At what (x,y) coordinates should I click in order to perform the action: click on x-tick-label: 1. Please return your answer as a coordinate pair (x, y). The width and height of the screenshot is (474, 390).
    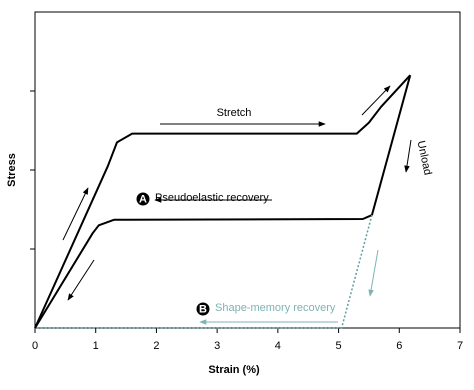
    Looking at the image, I should click on (96, 346).